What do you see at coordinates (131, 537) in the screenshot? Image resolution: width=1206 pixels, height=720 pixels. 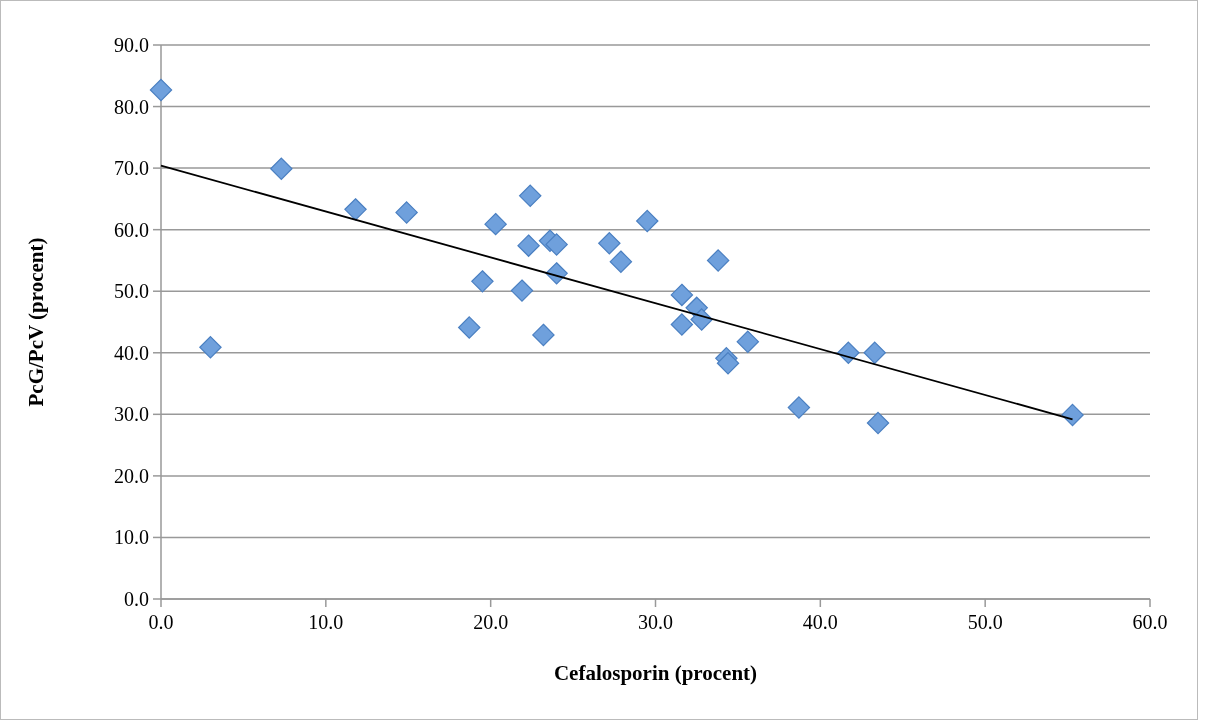 I see `y-tick-label: 10.0` at bounding box center [131, 537].